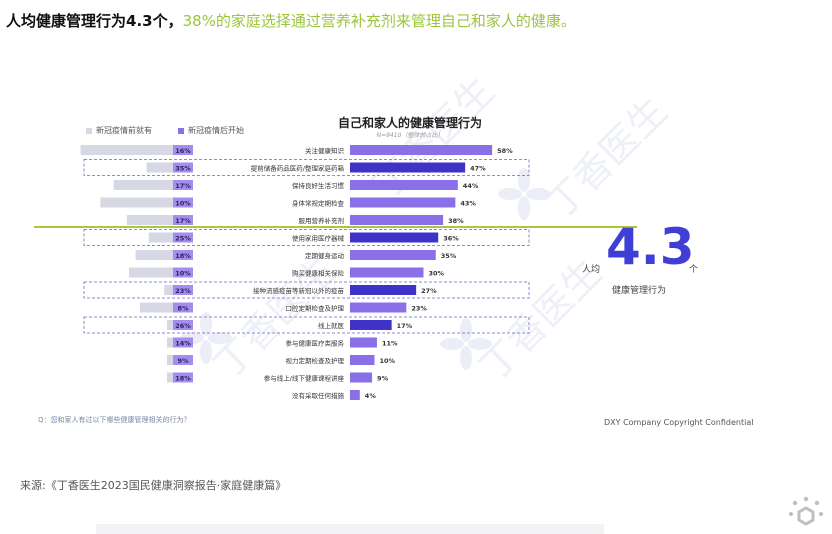  What do you see at coordinates (315, 360) in the screenshot?
I see `category-label: 视力定期检查及护理` at bounding box center [315, 360].